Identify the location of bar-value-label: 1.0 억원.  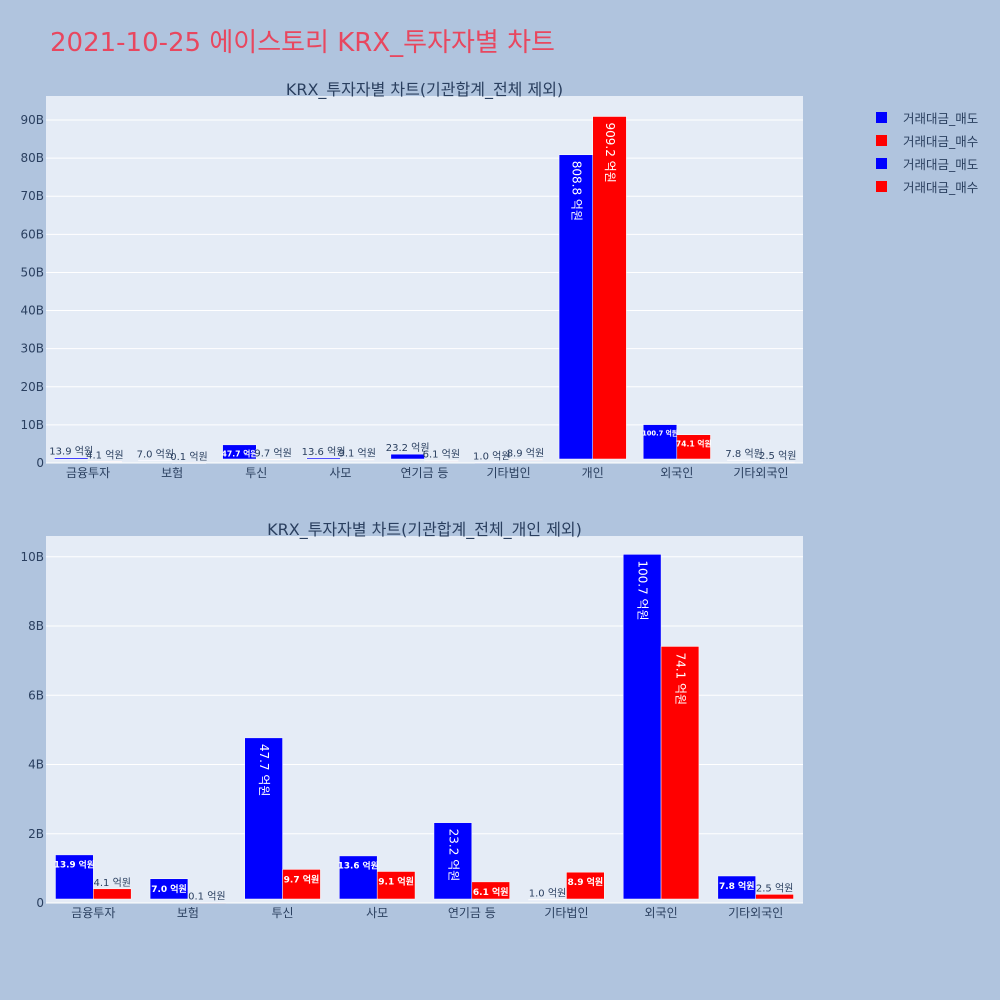
(547, 894).